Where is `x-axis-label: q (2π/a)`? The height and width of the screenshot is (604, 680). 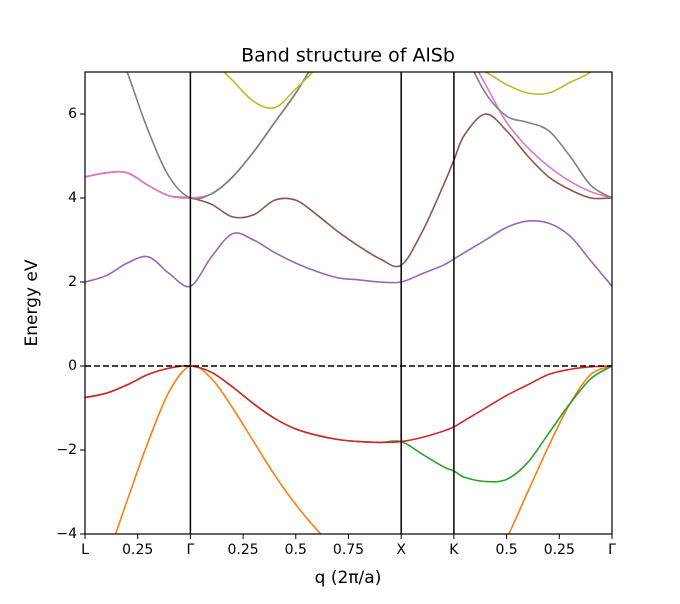
x-axis-label: q (2π/a) is located at coordinates (348, 578).